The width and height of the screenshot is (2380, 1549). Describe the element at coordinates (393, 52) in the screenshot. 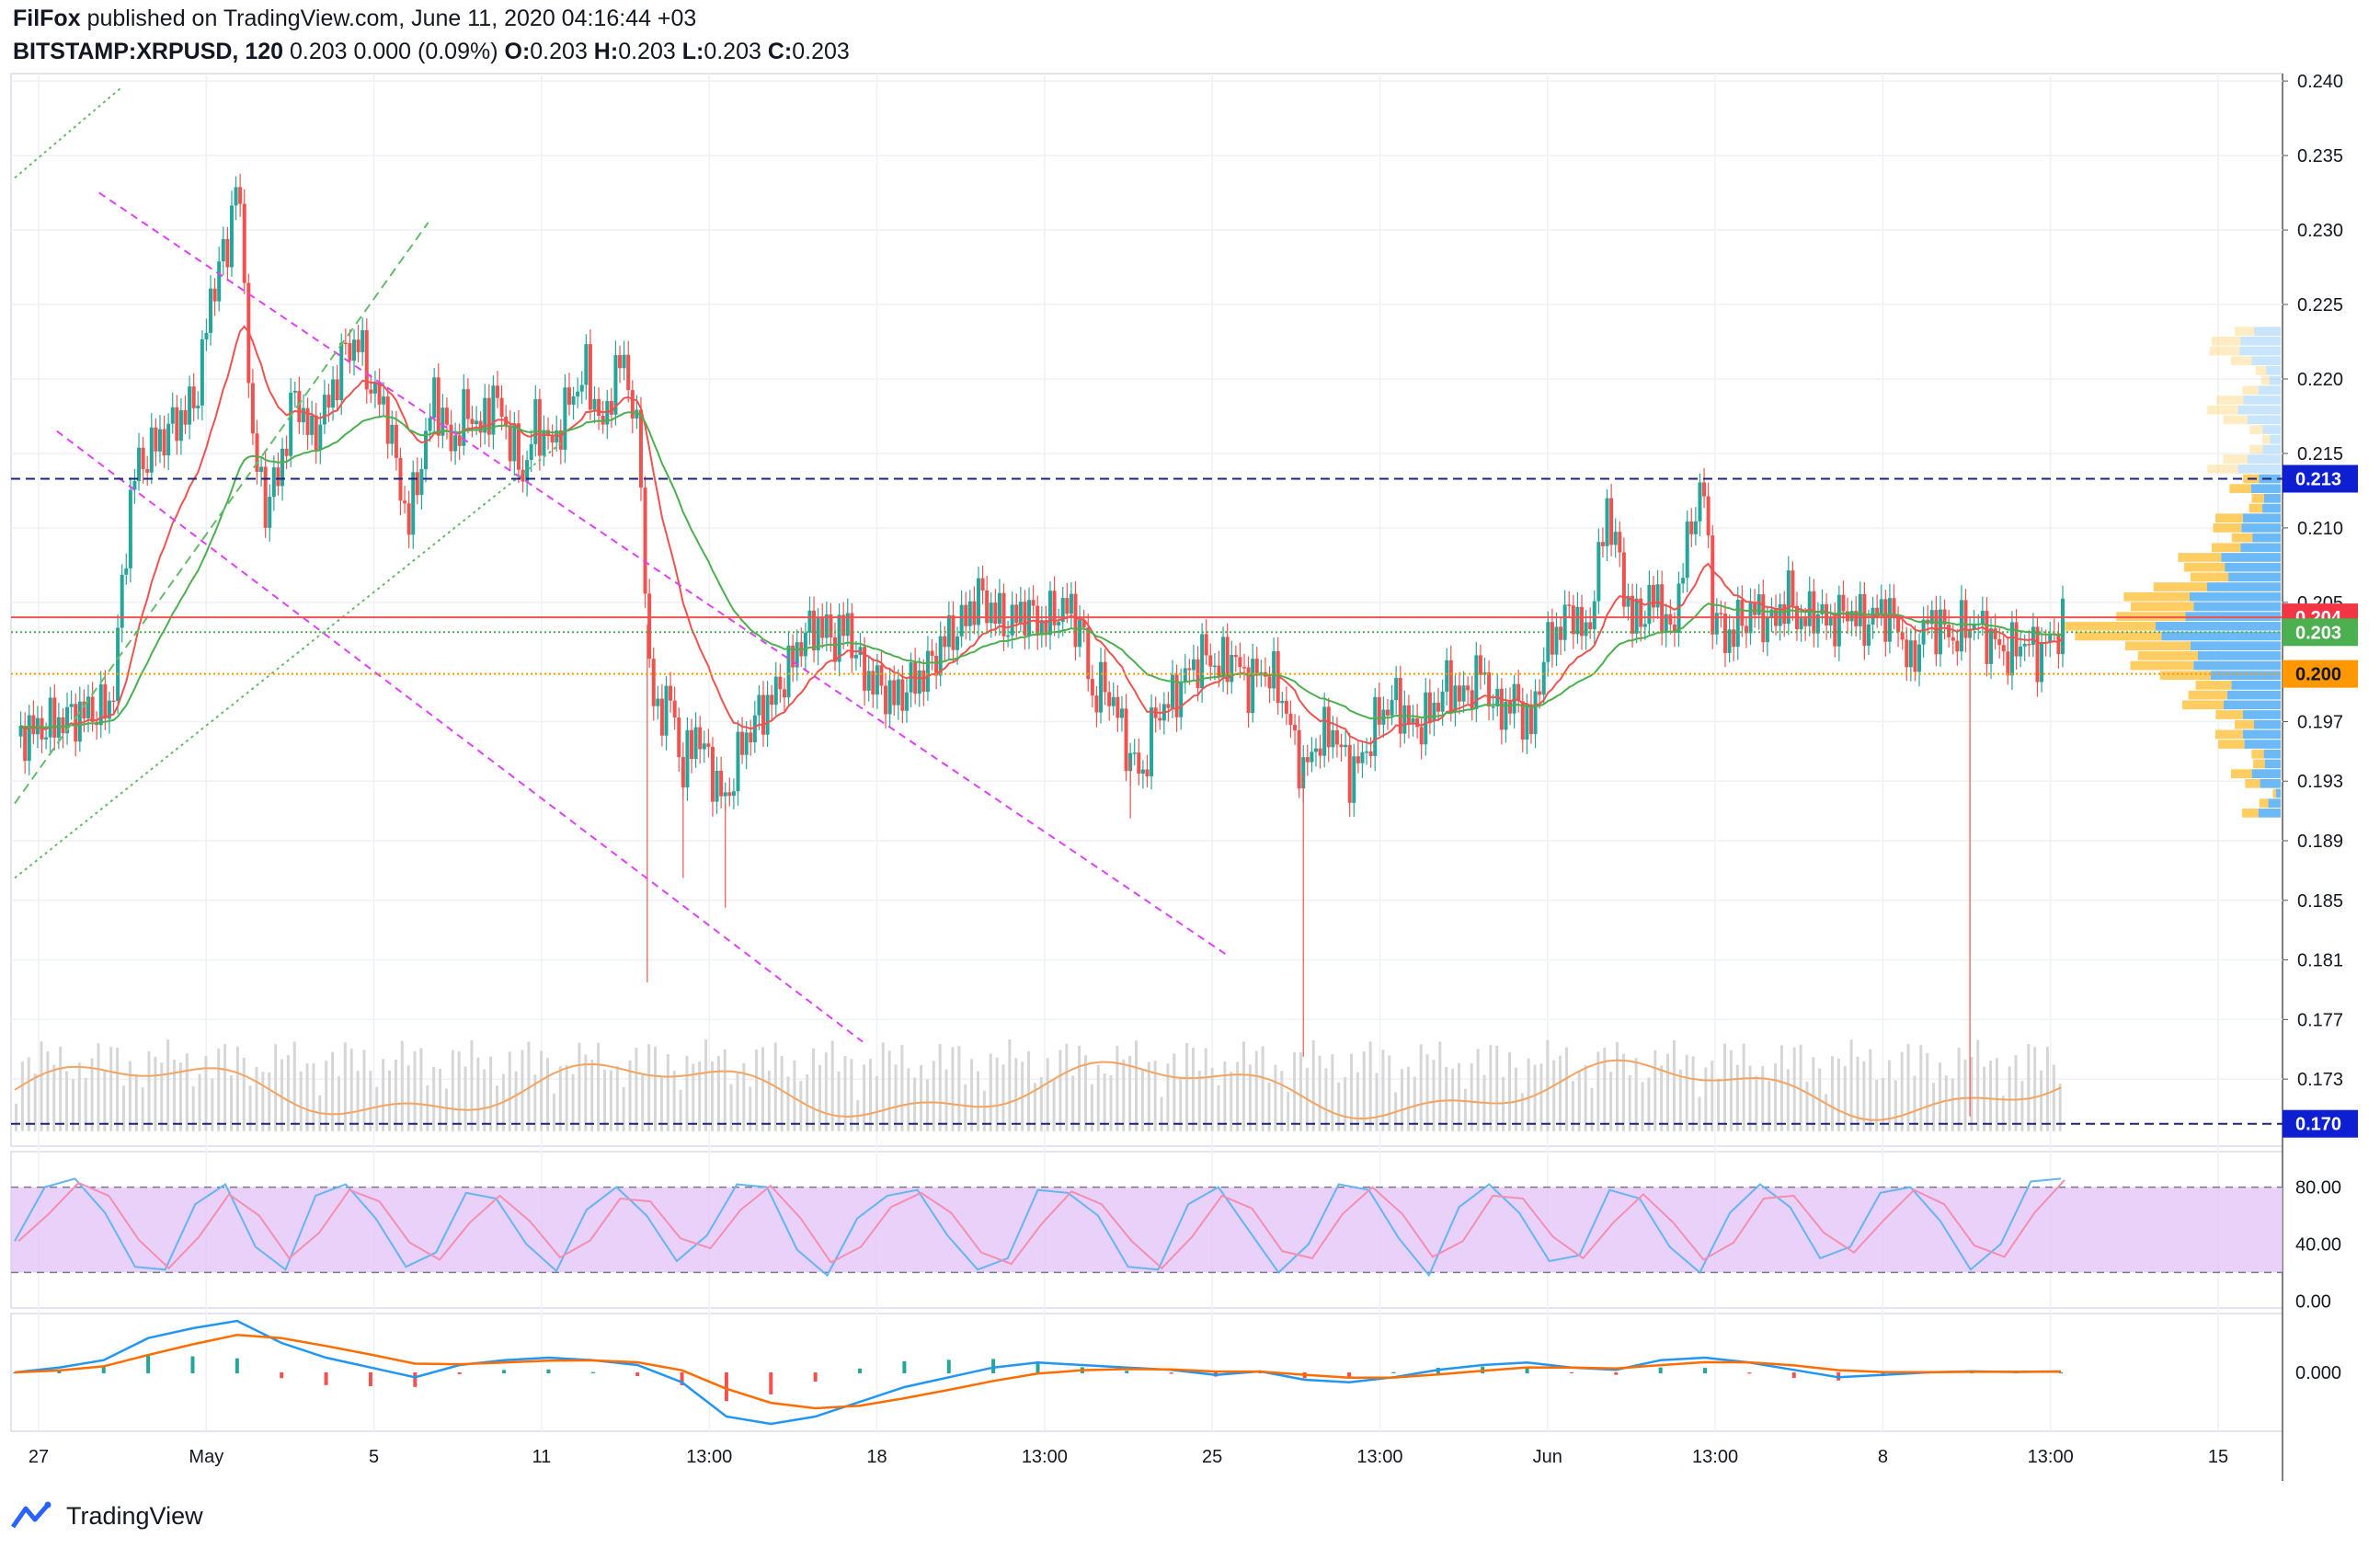

I see `last-change: 0.203 0.000 (0.09%)` at that location.